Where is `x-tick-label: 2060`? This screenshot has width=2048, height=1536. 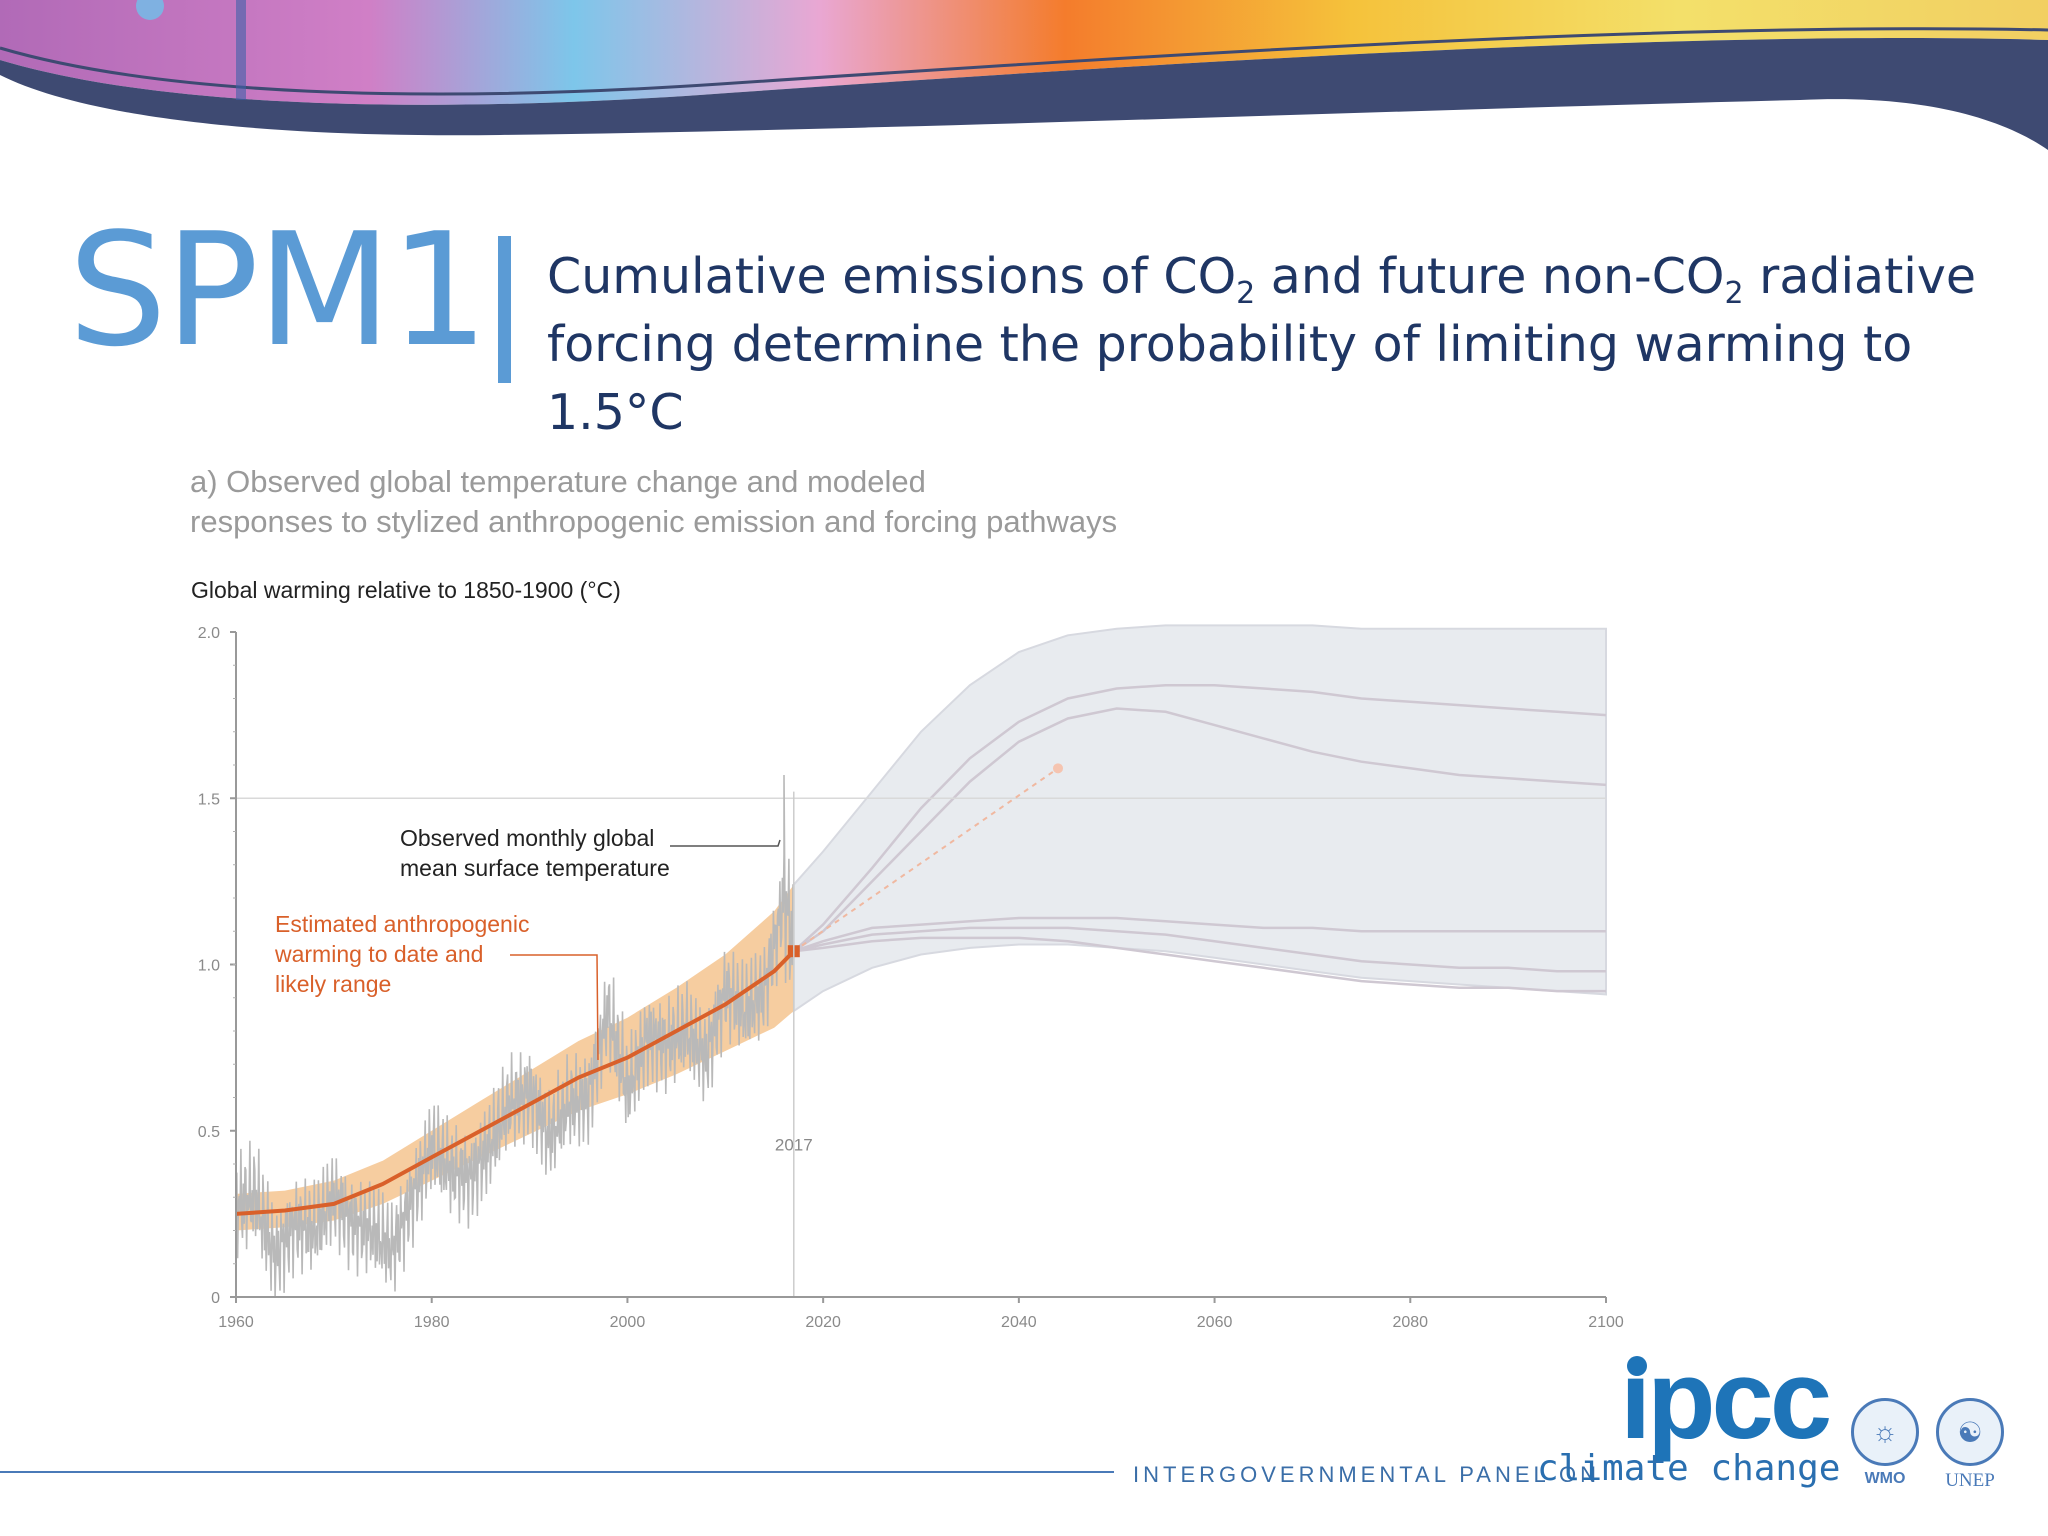 x-tick-label: 2060 is located at coordinates (1215, 1322).